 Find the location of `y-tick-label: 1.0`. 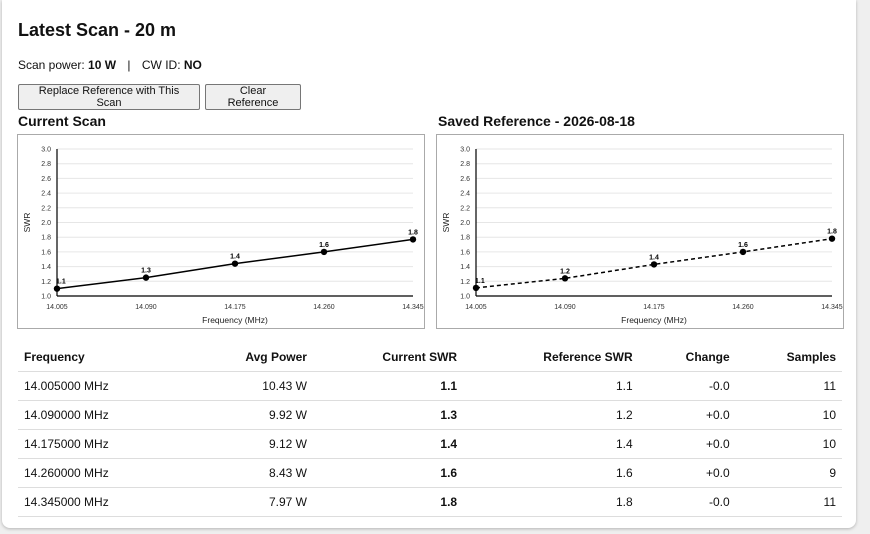

y-tick-label: 1.0 is located at coordinates (46, 297).